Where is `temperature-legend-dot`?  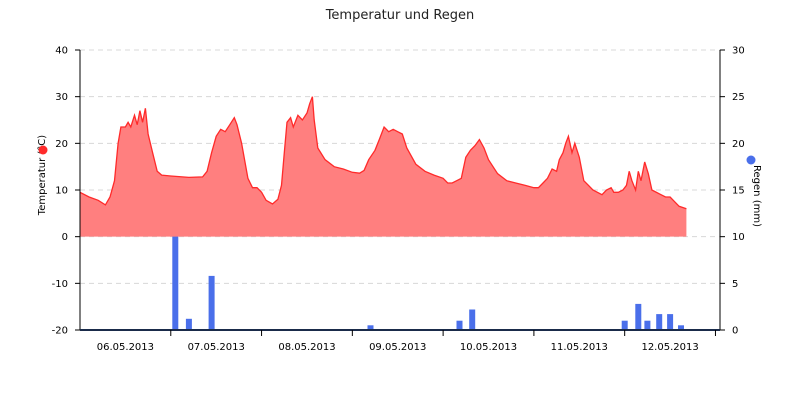 temperature-legend-dot is located at coordinates (43, 150).